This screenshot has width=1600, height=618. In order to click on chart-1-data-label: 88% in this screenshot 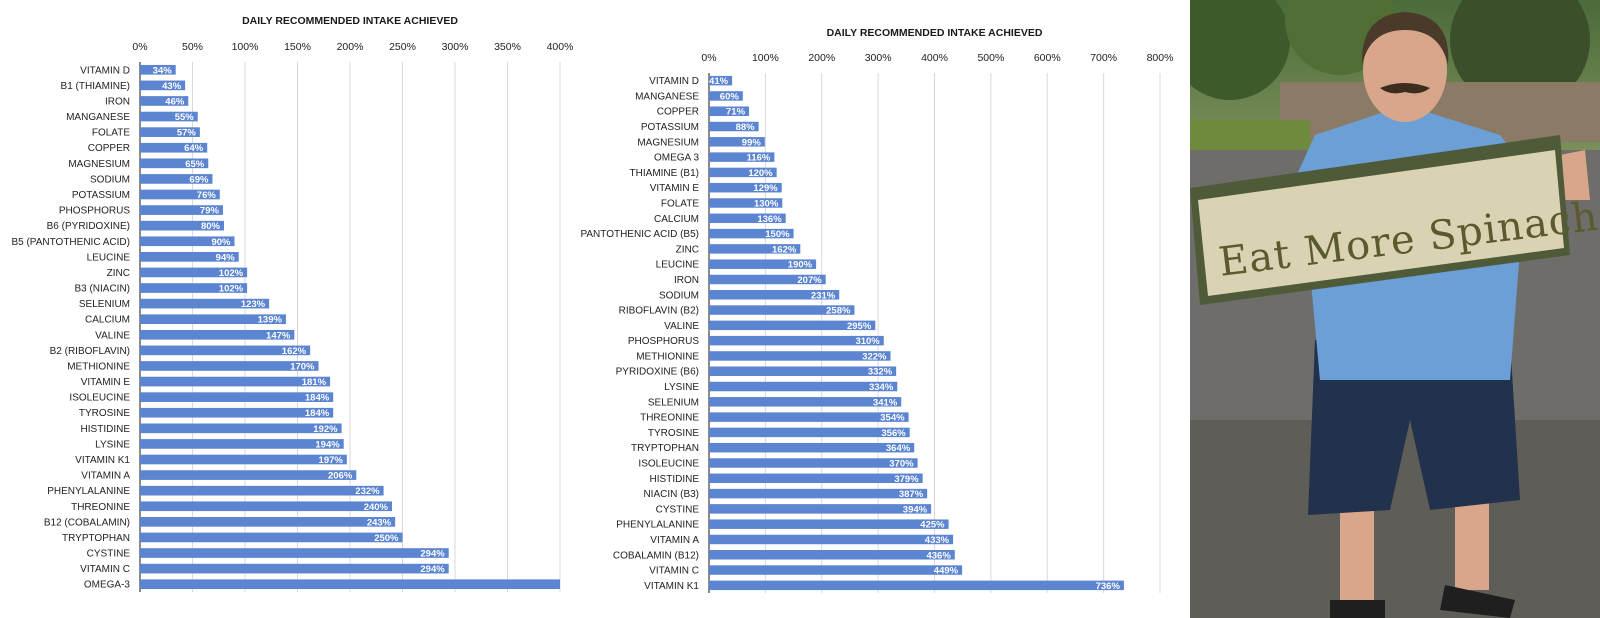, I will do `click(746, 127)`.